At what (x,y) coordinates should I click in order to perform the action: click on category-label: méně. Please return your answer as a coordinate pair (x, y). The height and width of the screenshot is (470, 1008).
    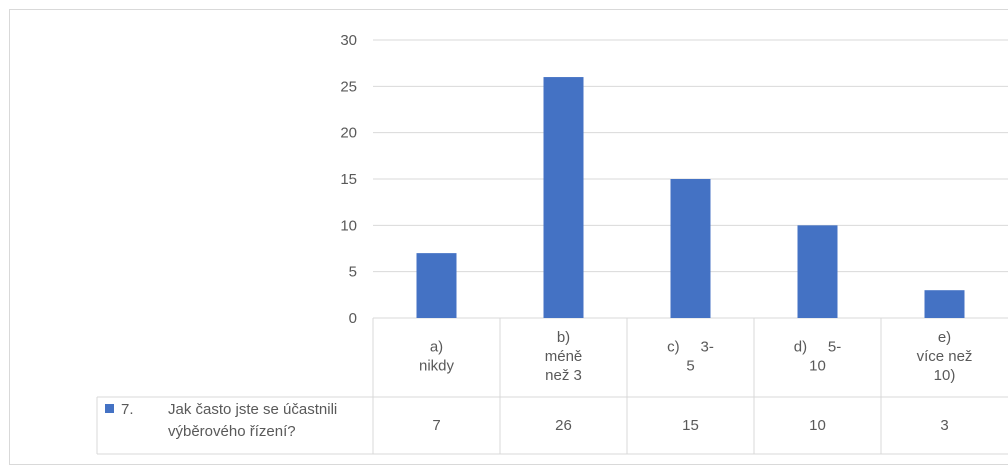
    Looking at the image, I should click on (564, 356).